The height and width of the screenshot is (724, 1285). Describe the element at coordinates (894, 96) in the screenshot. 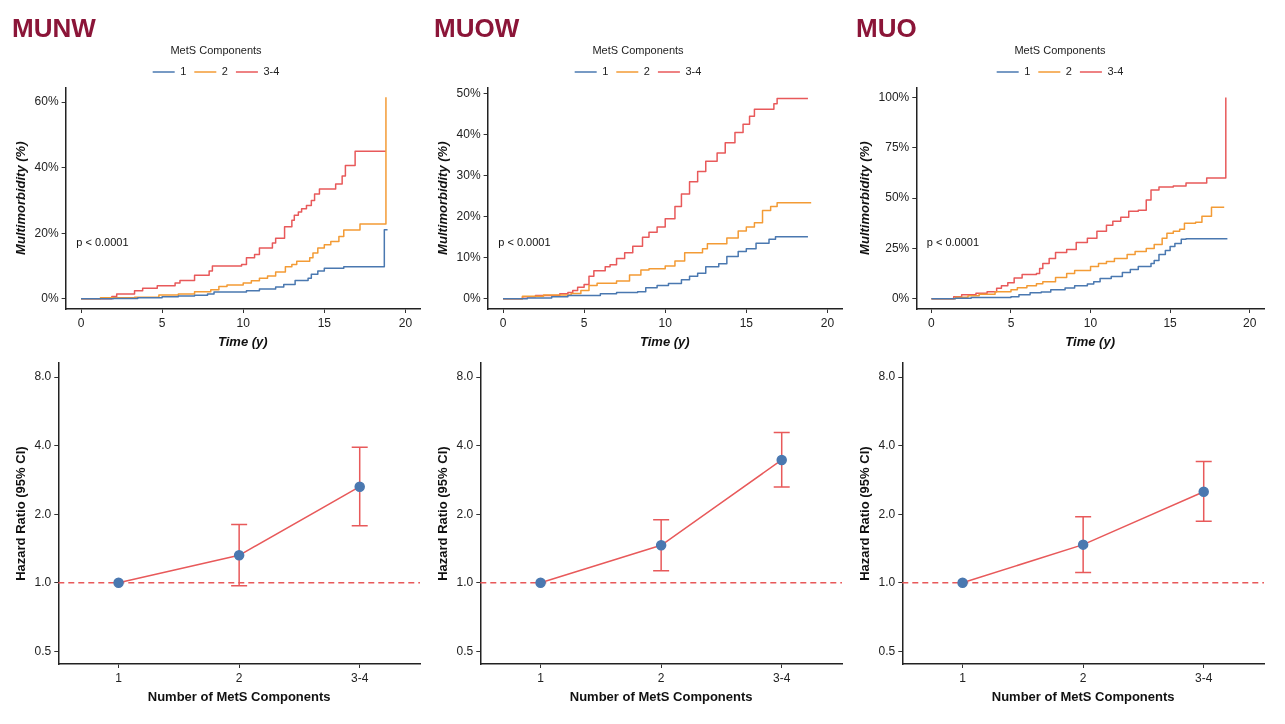

I see `y-tick-label: 100%` at that location.